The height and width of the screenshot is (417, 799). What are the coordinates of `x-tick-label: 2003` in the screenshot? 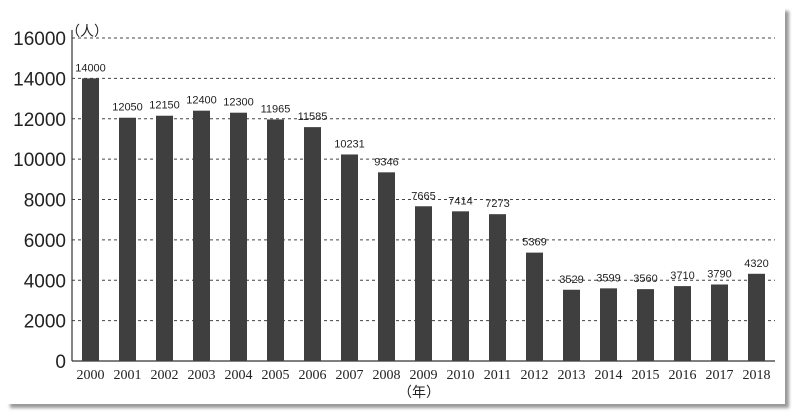 It's located at (202, 375).